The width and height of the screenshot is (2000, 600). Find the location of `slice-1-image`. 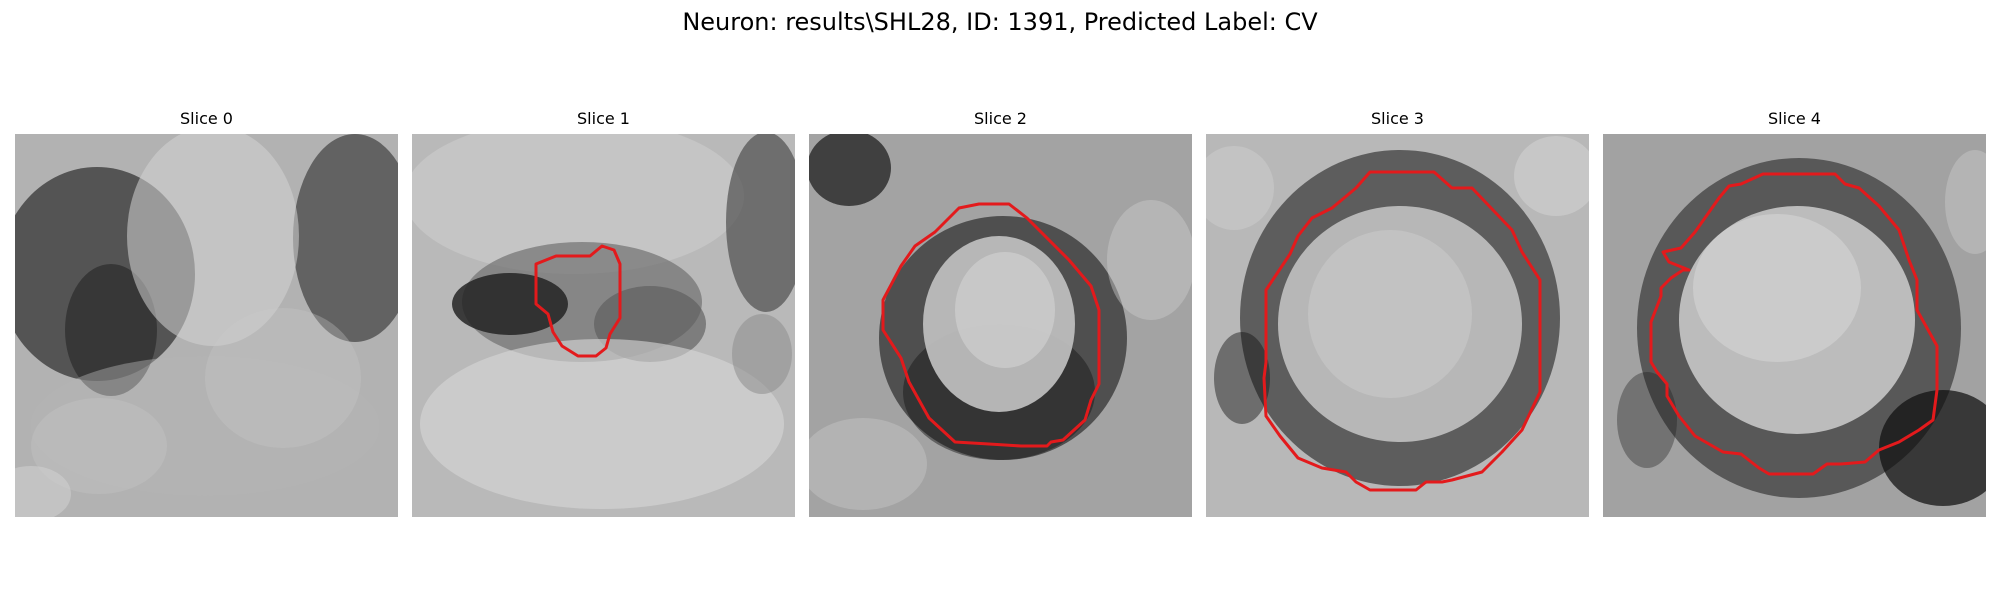

slice-1-image is located at coordinates (603, 325).